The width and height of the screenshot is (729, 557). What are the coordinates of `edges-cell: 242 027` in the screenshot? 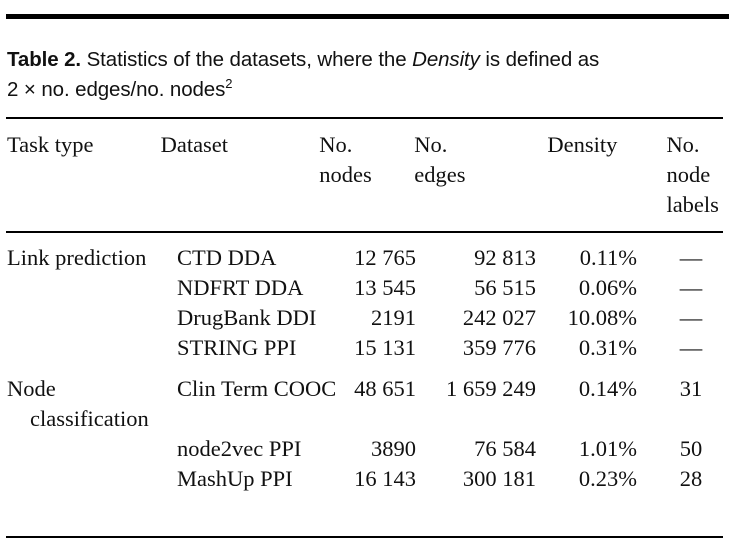 It's located at (476, 318).